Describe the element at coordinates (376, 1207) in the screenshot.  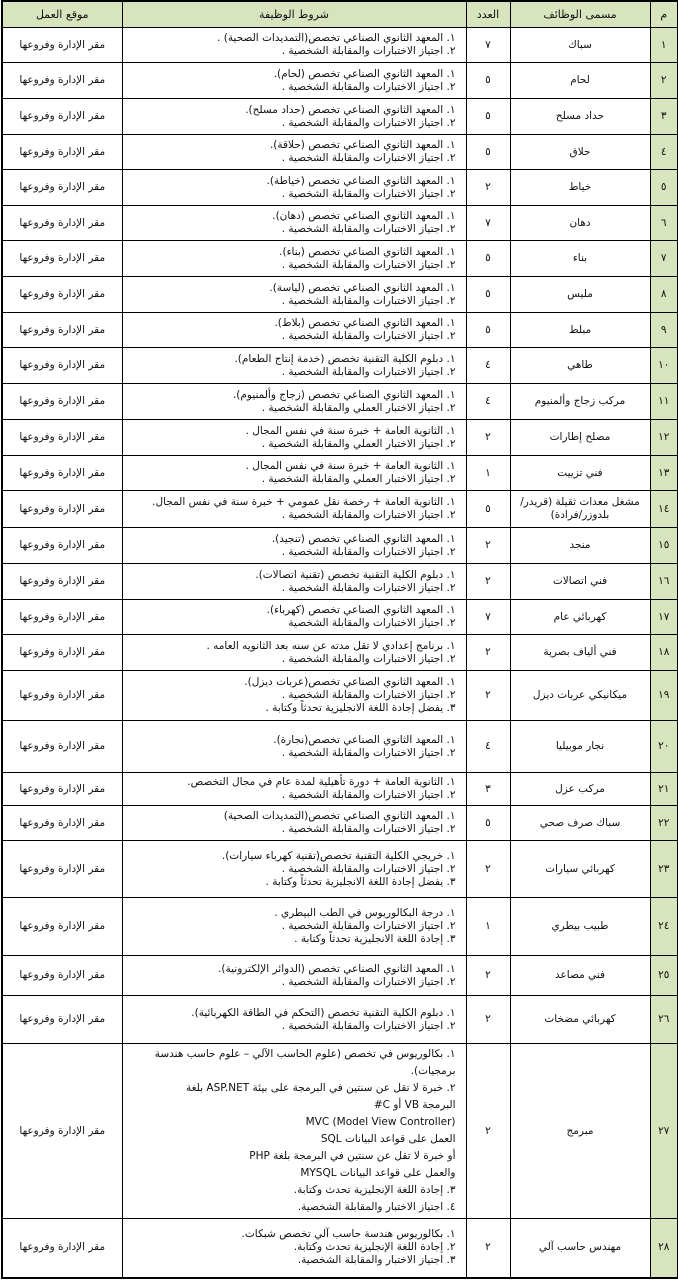
I see `condition-line: ٤. اجتياز الاختبار والمقابلة الشخصية.` at that location.